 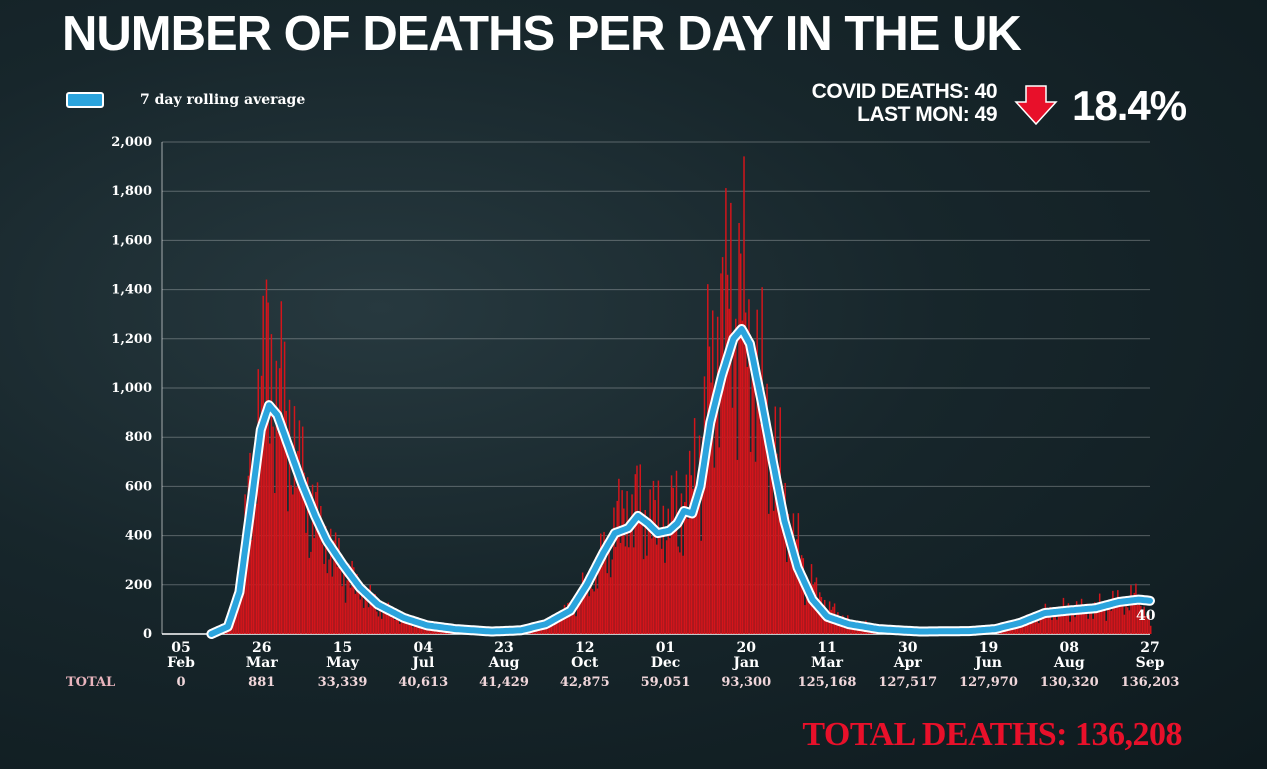 I want to click on last-mon-value: 49, so click(x=986, y=114).